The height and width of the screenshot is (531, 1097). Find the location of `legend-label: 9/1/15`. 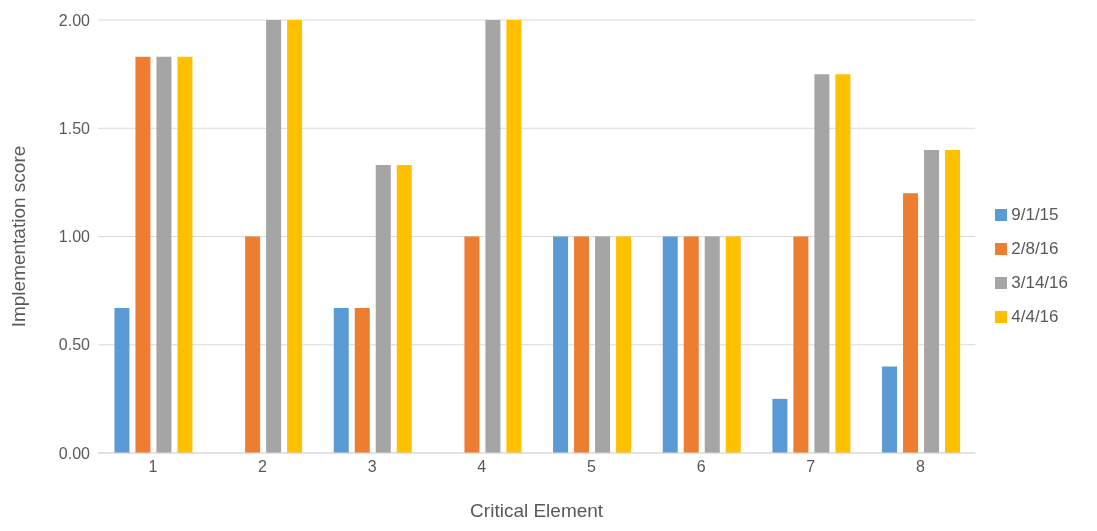

legend-label: 9/1/15 is located at coordinates (1035, 214).